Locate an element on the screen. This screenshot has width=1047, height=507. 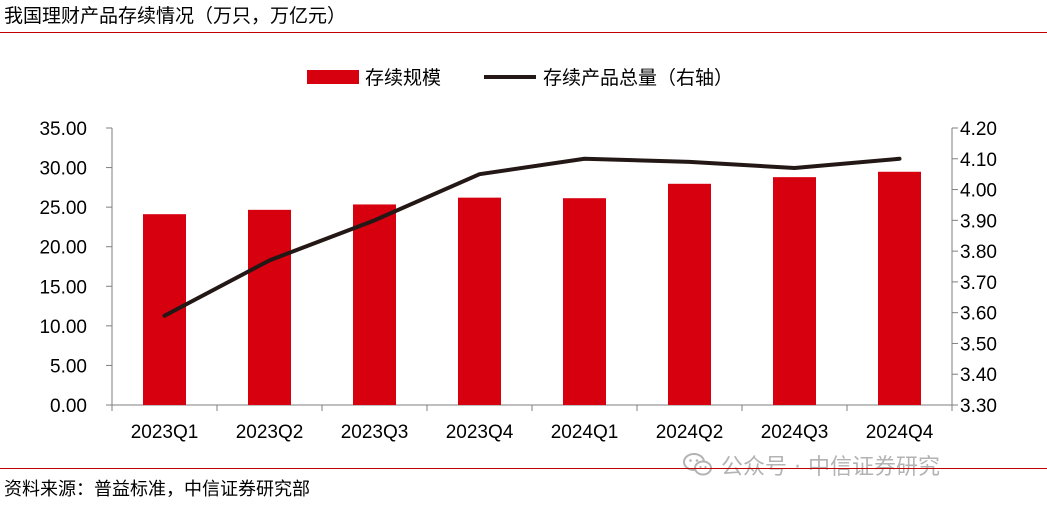
x-tick-label: 2023Q3 is located at coordinates (375, 432).